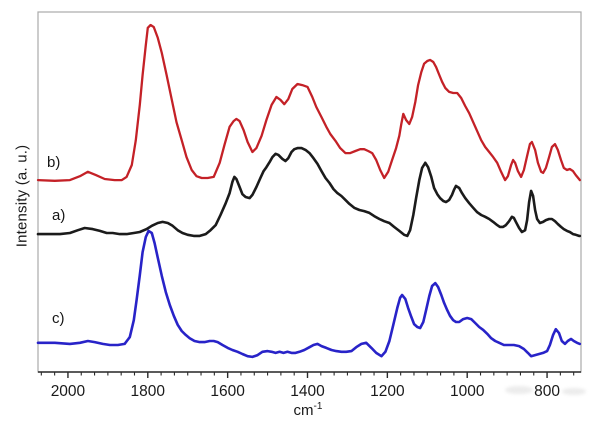  I want to click on x-tick-label: 1400, so click(307, 391).